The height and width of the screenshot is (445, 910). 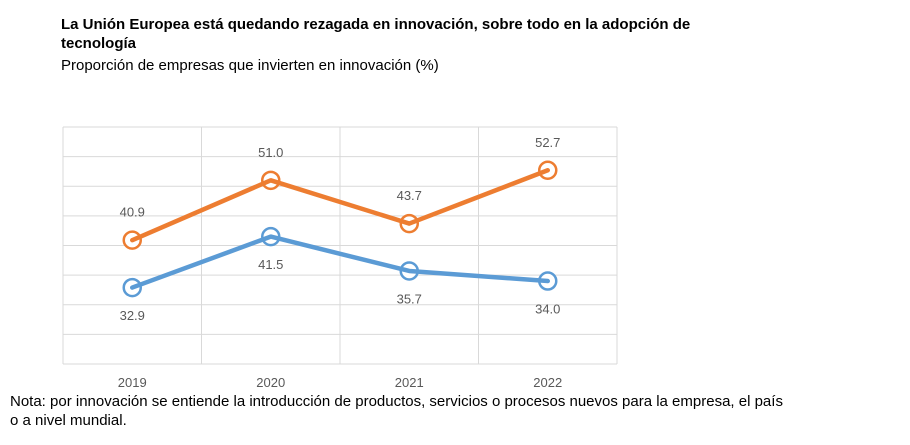 What do you see at coordinates (340, 382) in the screenshot?
I see `x-axis: 2019 2020 2021 2022` at bounding box center [340, 382].